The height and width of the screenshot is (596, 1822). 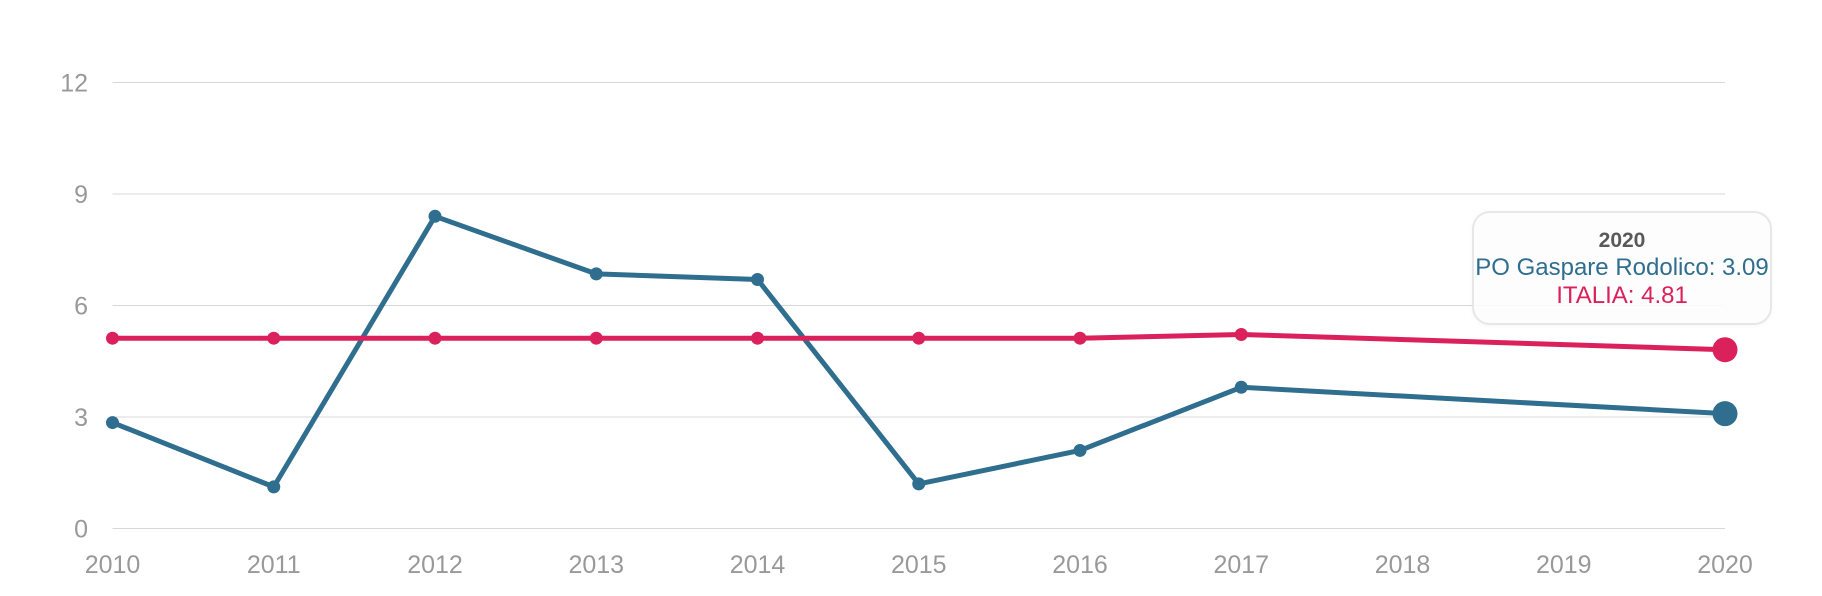 I want to click on x-axis-label: 2010, so click(x=113, y=565).